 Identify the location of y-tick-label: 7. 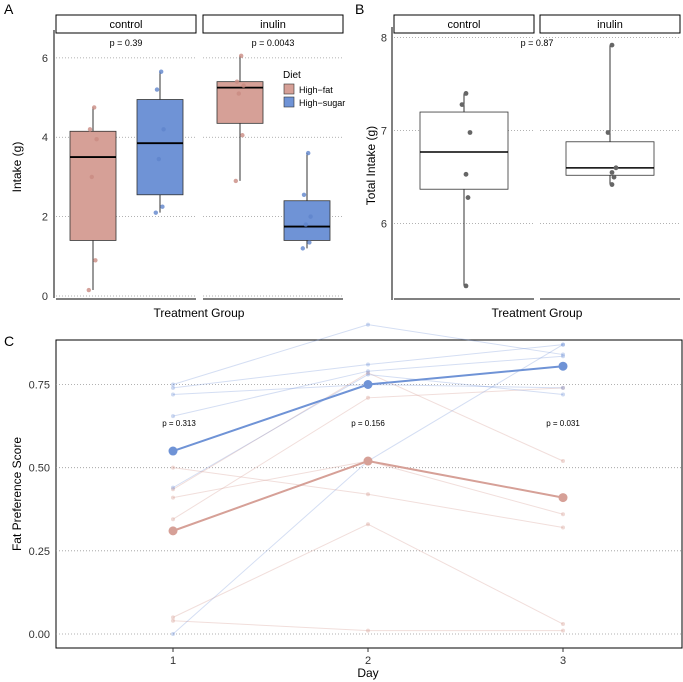
(384, 132).